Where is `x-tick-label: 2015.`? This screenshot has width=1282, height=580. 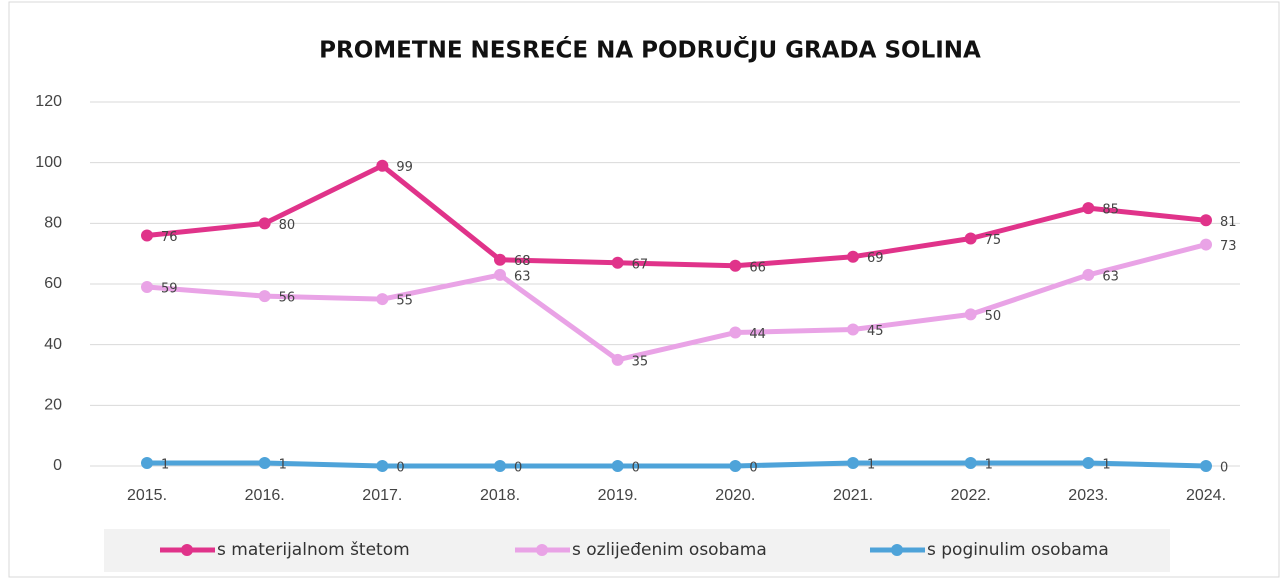 x-tick-label: 2015. is located at coordinates (147, 495).